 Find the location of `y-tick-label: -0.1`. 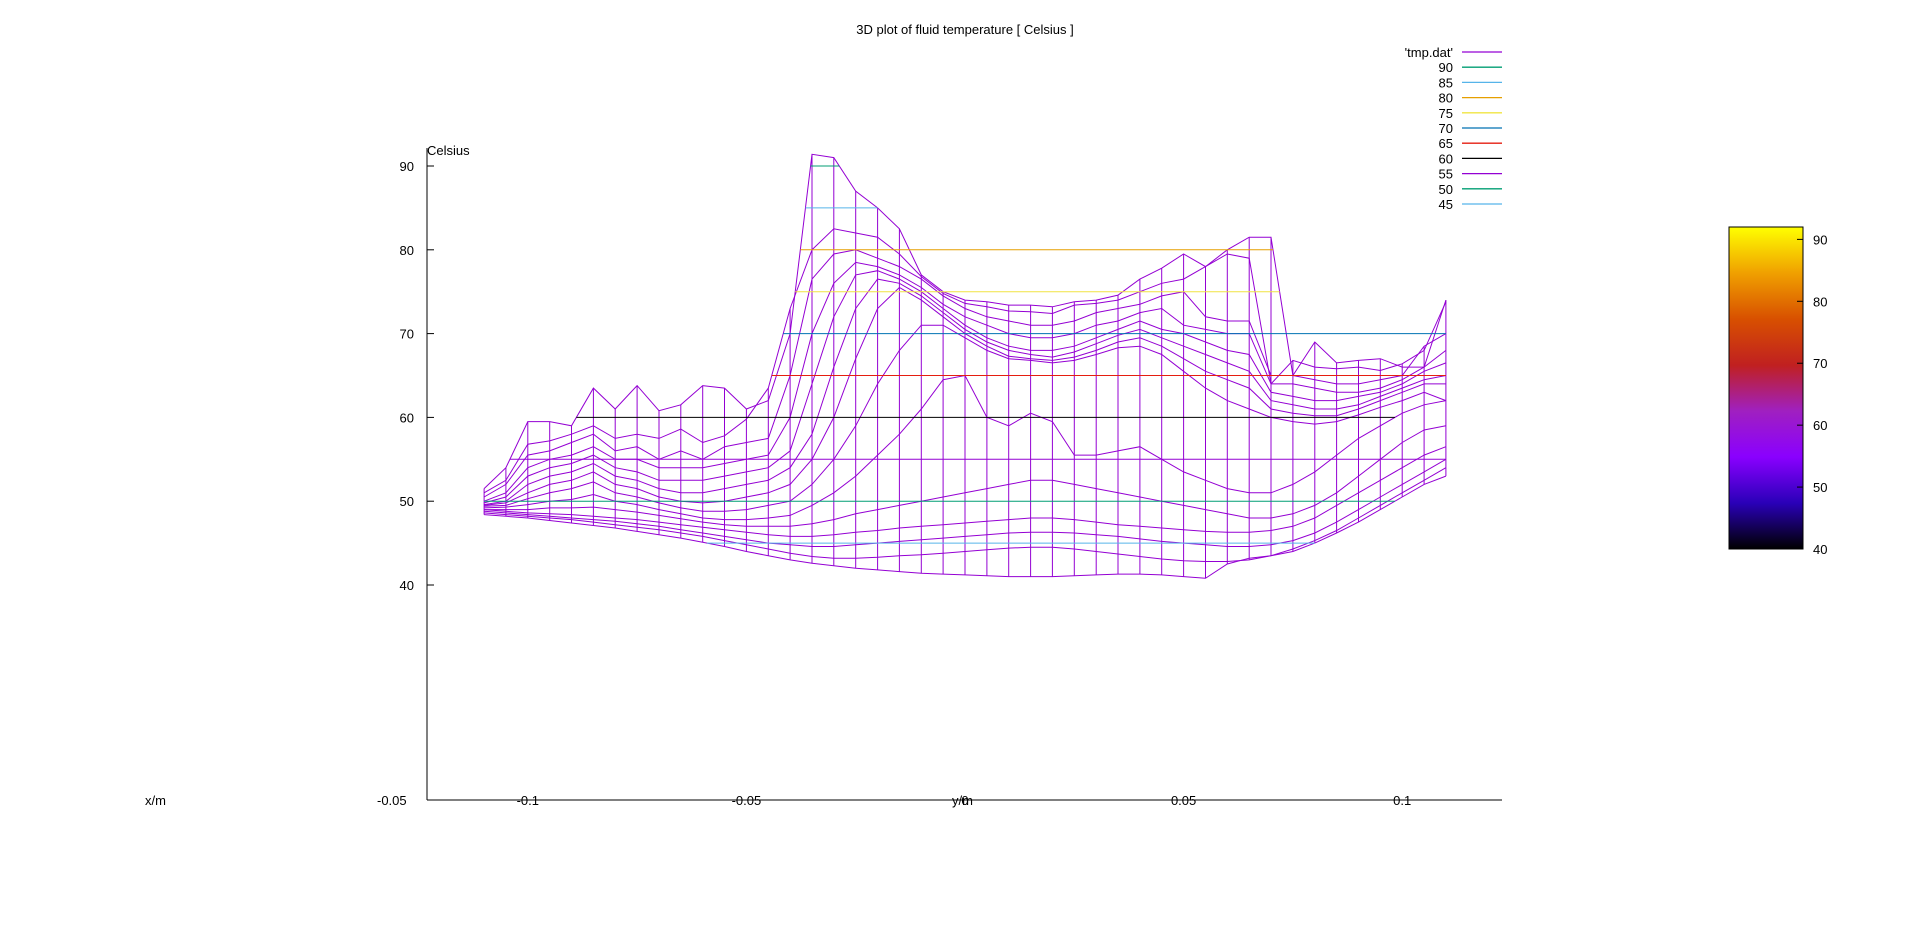

y-tick-label: -0.1 is located at coordinates (528, 800).